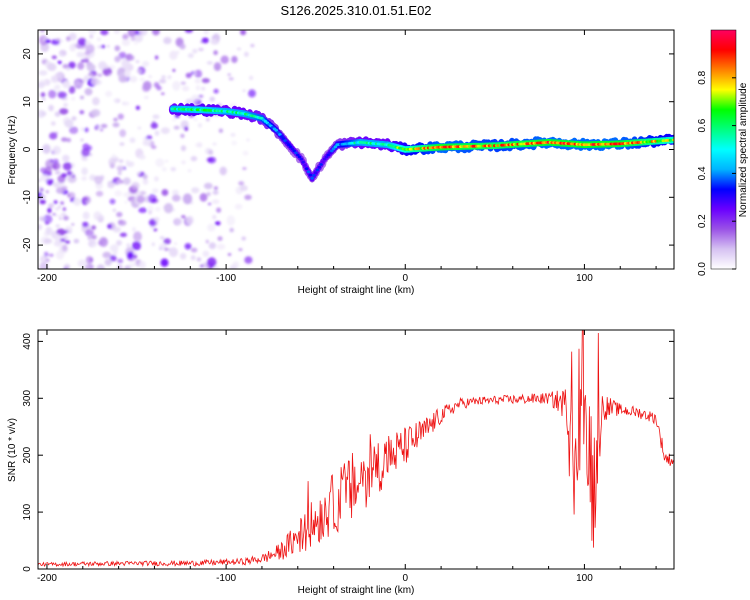  What do you see at coordinates (723, 149) in the screenshot?
I see `colorbar-gradient` at bounding box center [723, 149].